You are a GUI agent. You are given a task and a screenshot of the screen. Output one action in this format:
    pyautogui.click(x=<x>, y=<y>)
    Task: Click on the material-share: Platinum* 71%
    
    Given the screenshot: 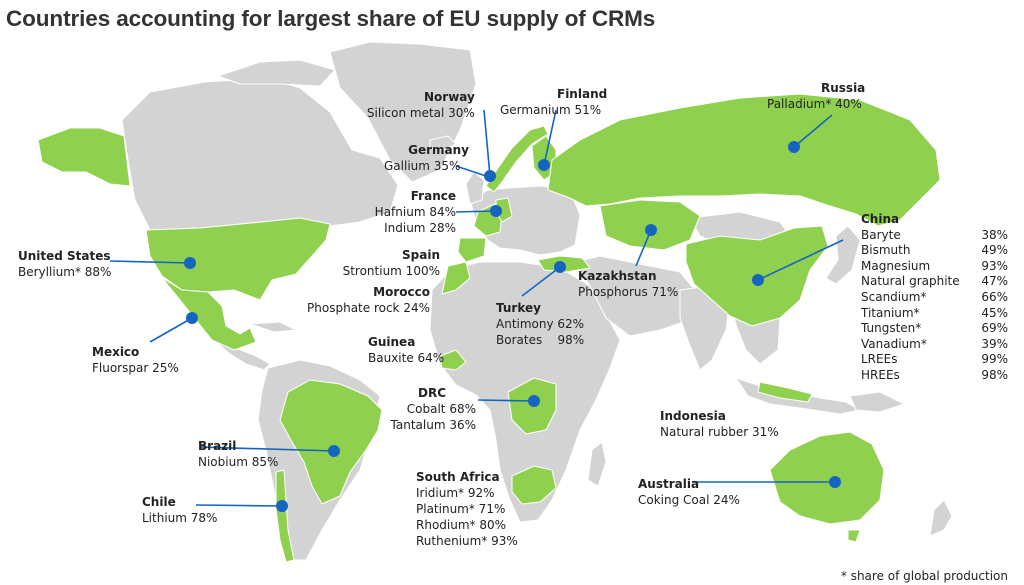 What is the action you would take?
    pyautogui.click(x=461, y=509)
    